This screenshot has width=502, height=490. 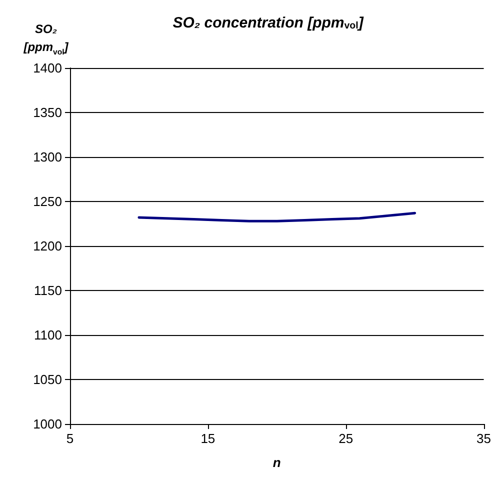 I want to click on x-tick-label: 25, so click(x=346, y=438).